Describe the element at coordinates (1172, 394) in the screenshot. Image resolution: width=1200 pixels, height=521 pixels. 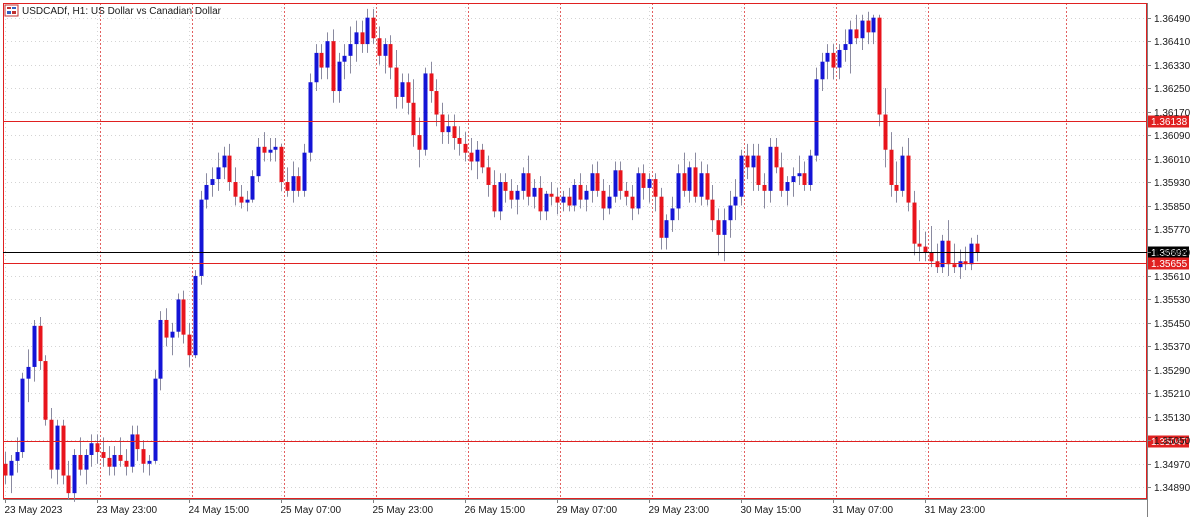
I see `y-tick-label: 1.35210` at that location.